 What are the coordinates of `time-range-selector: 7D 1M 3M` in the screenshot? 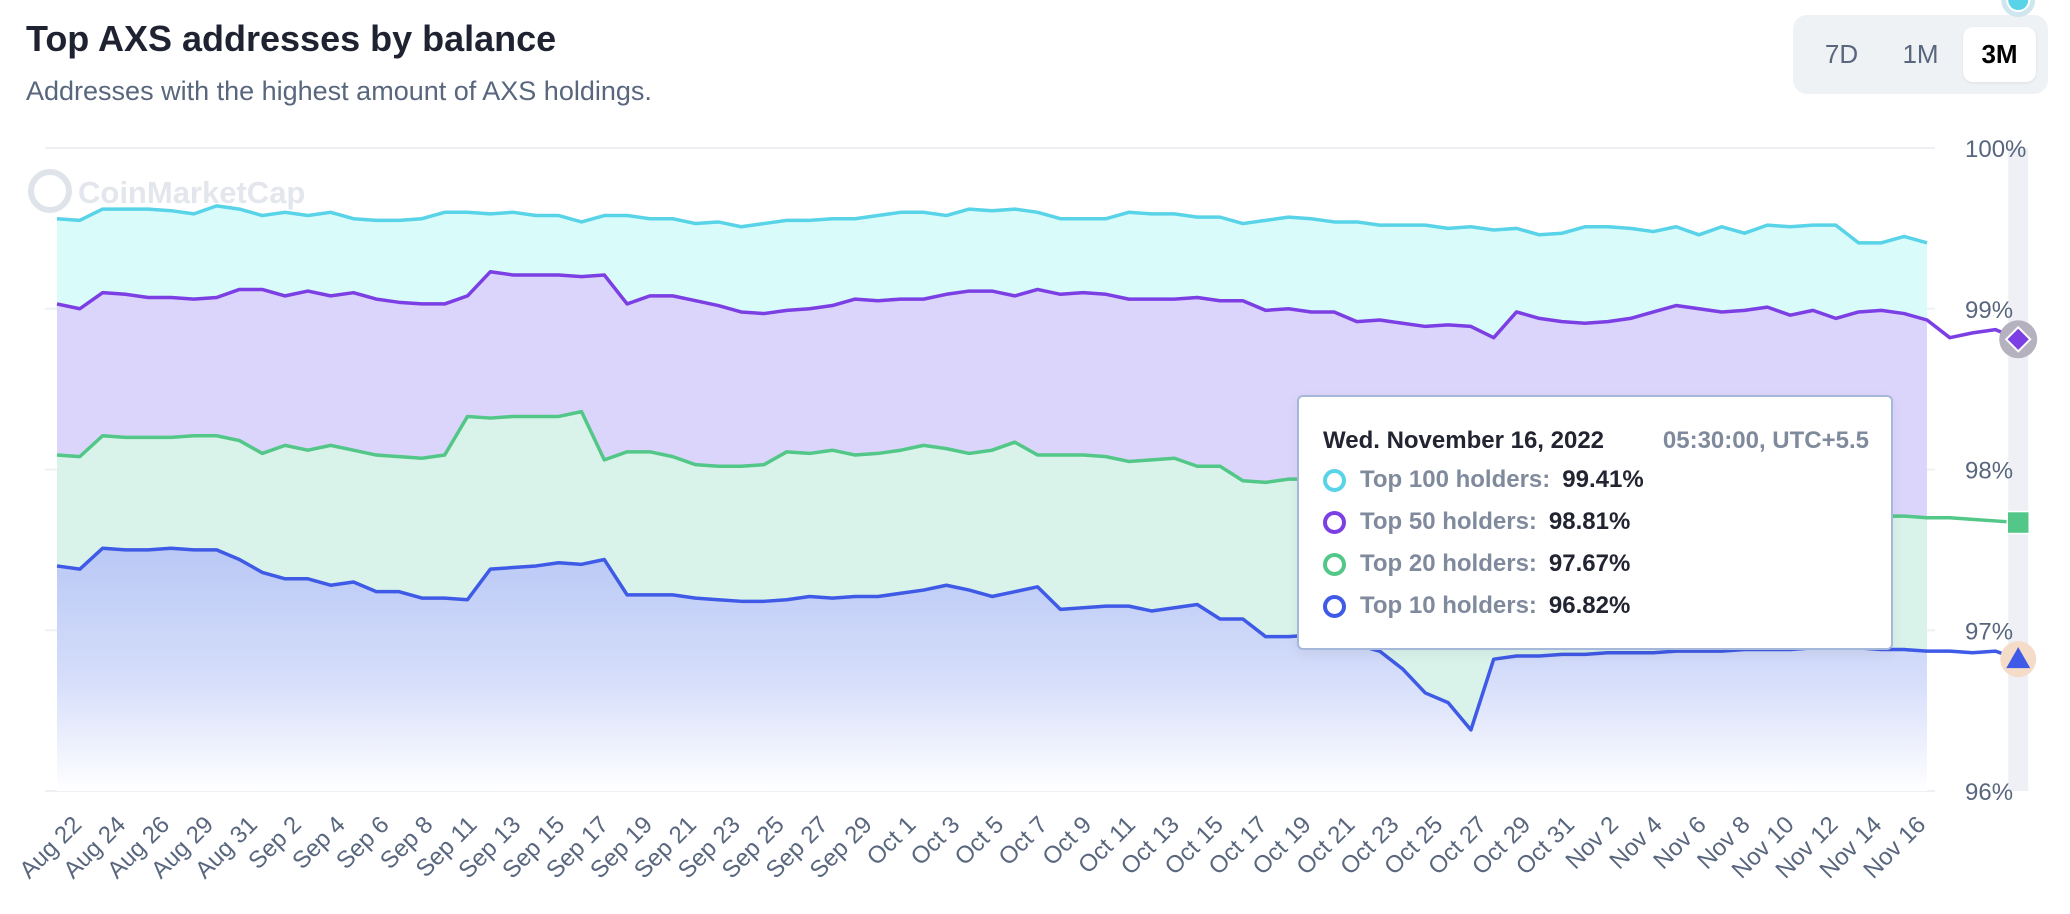 It's located at (1920, 54).